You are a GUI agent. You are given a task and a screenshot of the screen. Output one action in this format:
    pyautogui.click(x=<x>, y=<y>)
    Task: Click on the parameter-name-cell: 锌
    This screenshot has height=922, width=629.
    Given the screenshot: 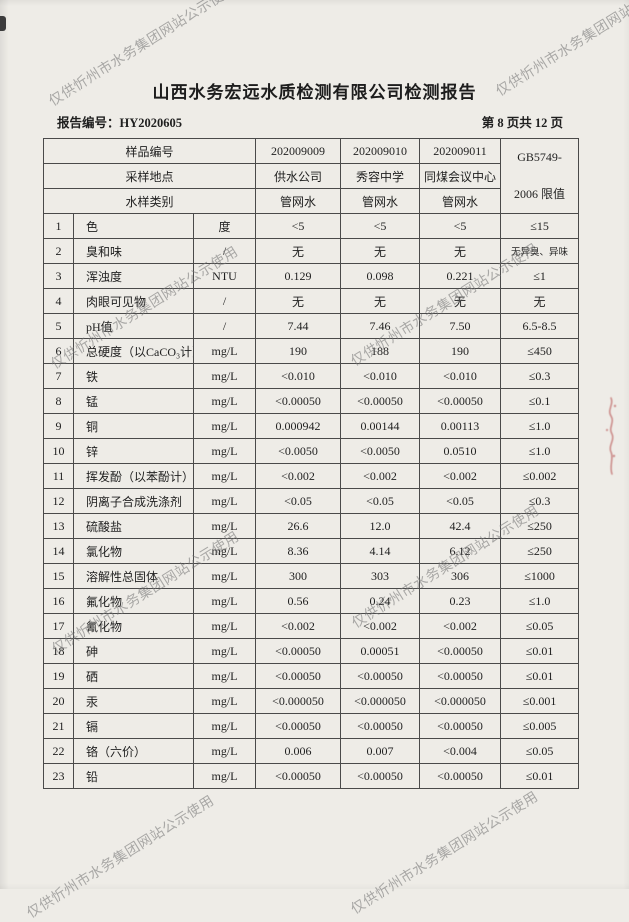 What is the action you would take?
    pyautogui.click(x=133, y=451)
    